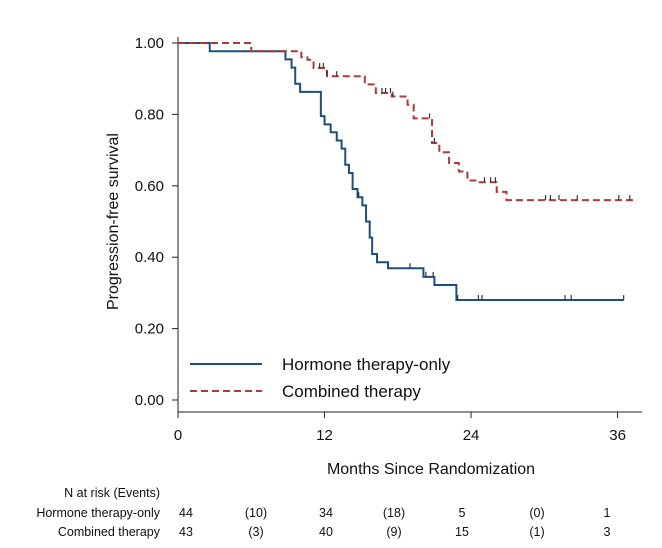  Describe the element at coordinates (462, 532) in the screenshot. I see `risk-cell: 15` at that location.